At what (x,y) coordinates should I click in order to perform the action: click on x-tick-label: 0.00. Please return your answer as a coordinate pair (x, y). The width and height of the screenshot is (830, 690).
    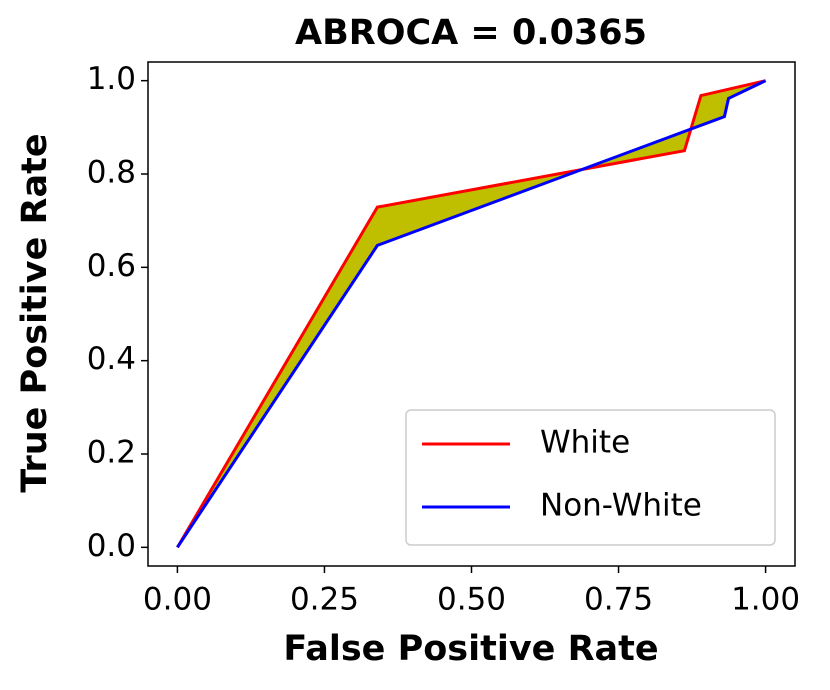
    Looking at the image, I should click on (177, 600).